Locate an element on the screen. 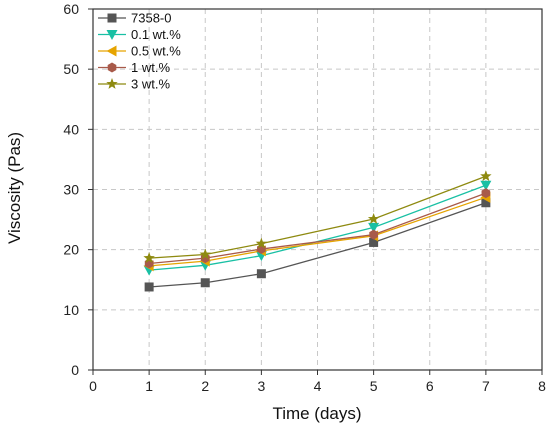 This screenshot has height=431, width=550. y-tick-label: 0 is located at coordinates (75, 370).